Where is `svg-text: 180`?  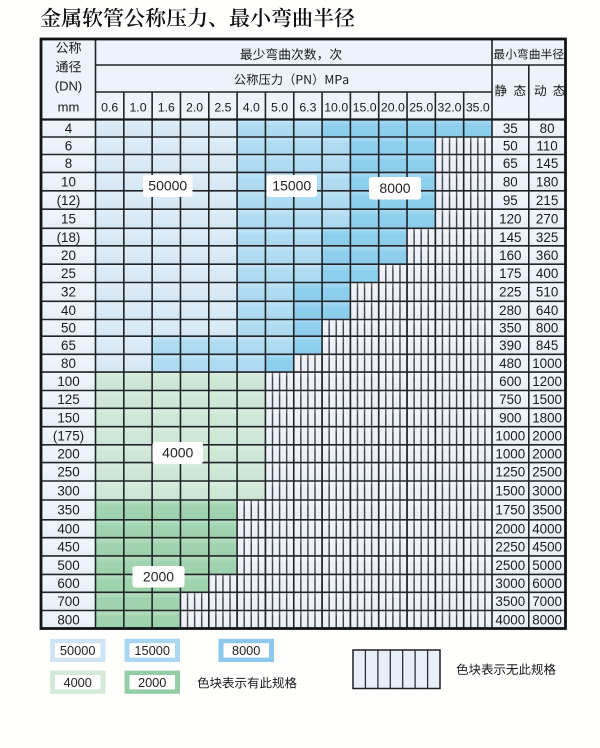 svg-text: 180 is located at coordinates (547, 181).